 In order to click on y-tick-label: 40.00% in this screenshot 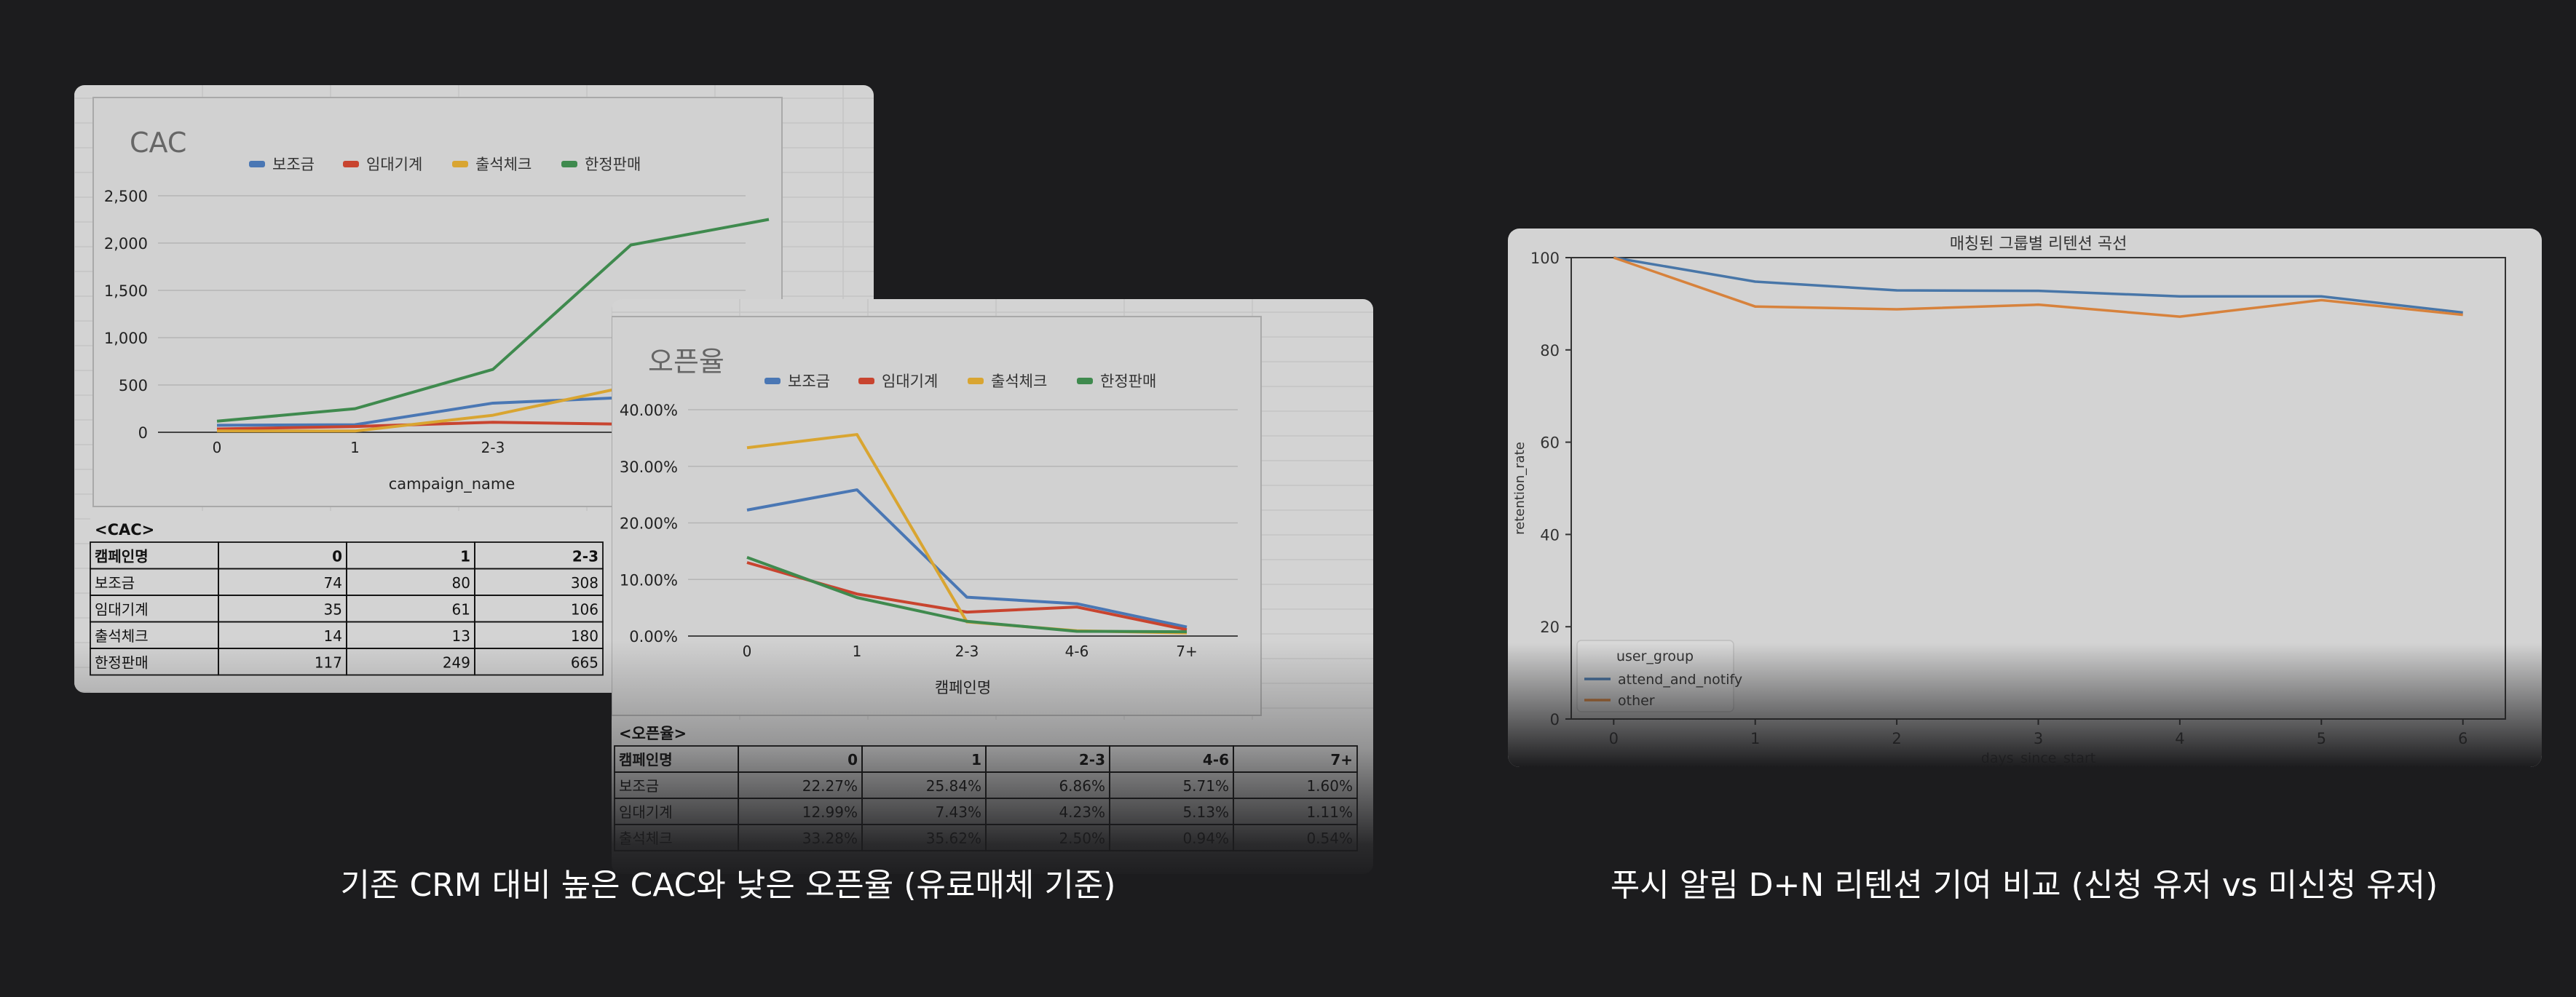, I will do `click(649, 410)`.